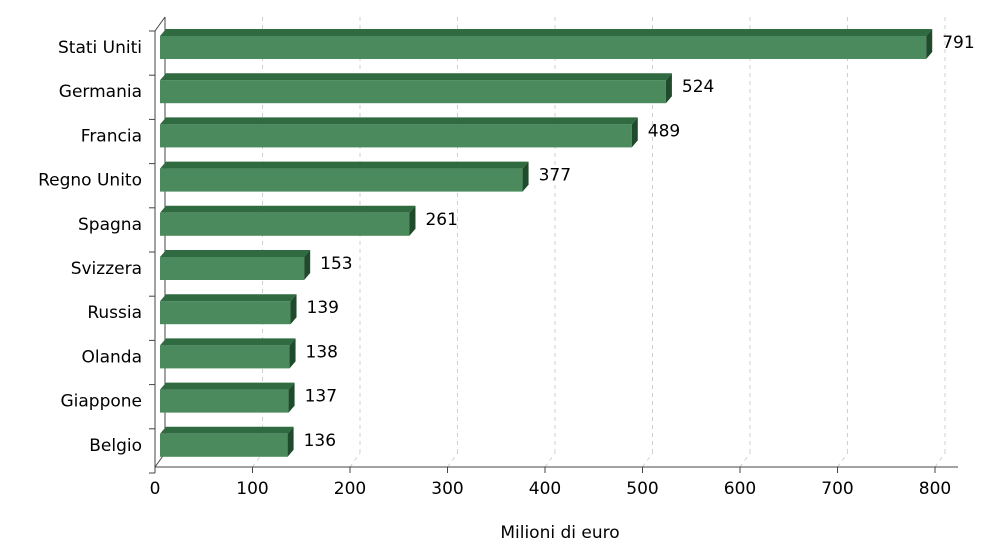 This screenshot has width=987, height=544. Describe the element at coordinates (664, 131) in the screenshot. I see `data-label: 489` at that location.